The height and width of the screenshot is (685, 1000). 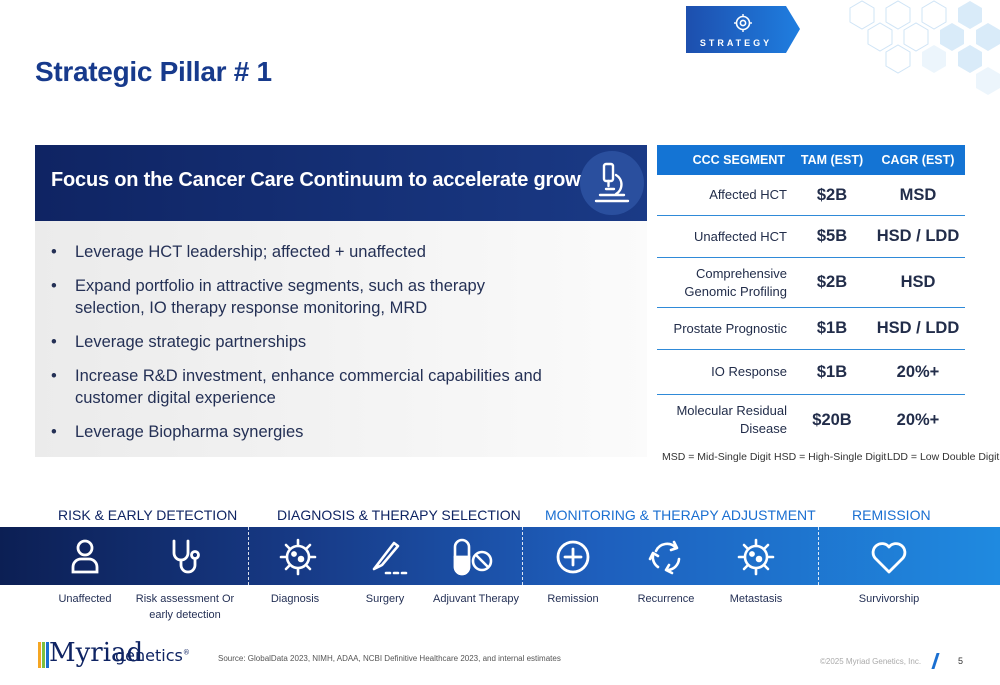 What do you see at coordinates (832, 236) in the screenshot?
I see `cell-tam: $5B` at bounding box center [832, 236].